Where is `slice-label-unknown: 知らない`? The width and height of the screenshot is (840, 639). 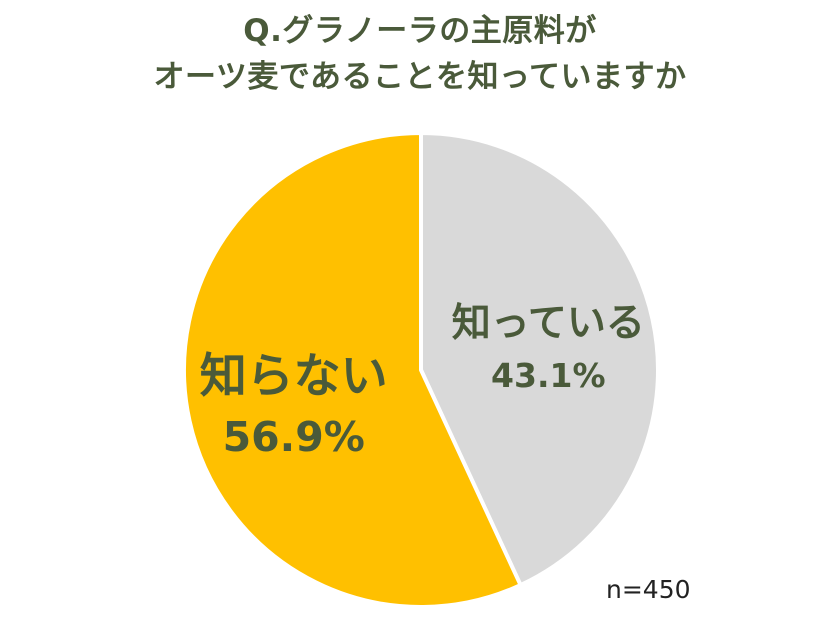
slice-label-unknown: 知らない is located at coordinates (294, 376).